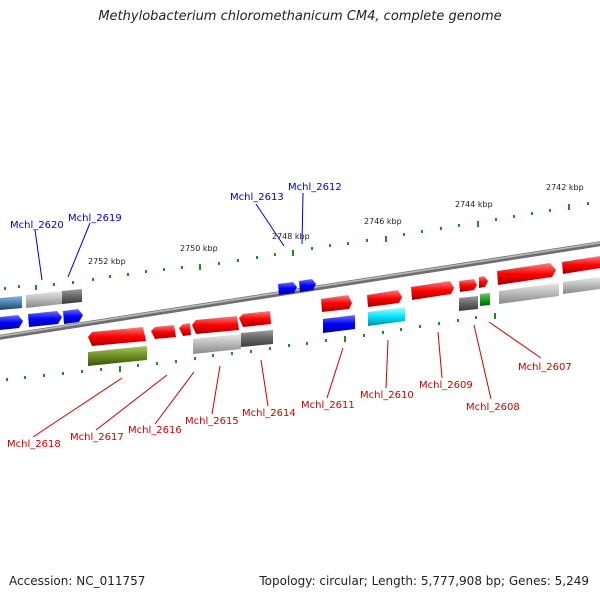 This screenshot has height=600, width=600. I want to click on scale-label: 2746 kbp, so click(383, 221).